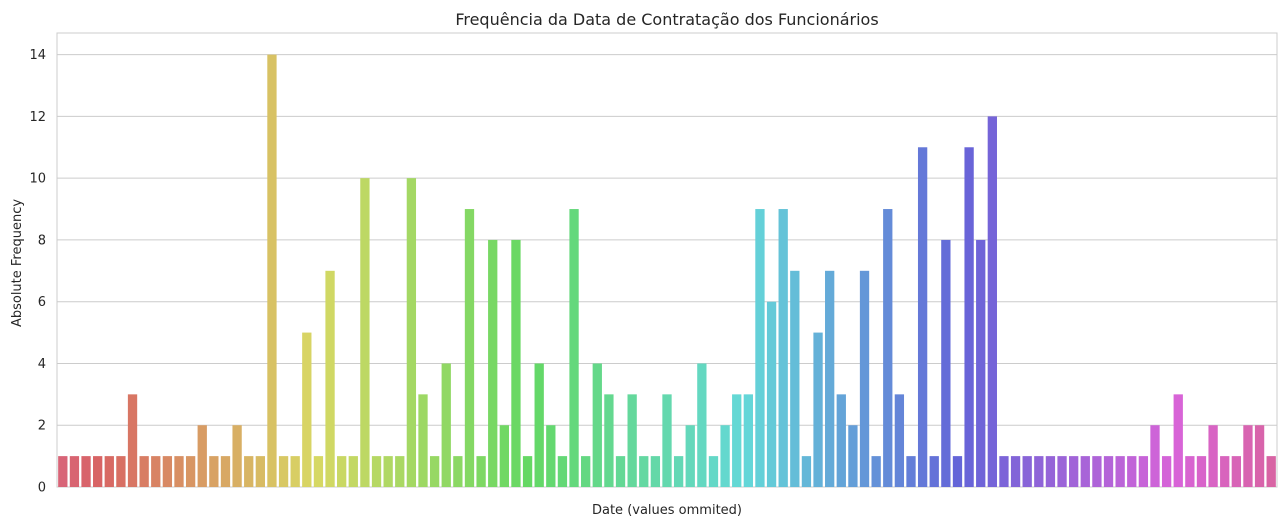 Image resolution: width=1287 pixels, height=526 pixels. Describe the element at coordinates (42, 426) in the screenshot. I see `y-tick-label: 2` at that location.